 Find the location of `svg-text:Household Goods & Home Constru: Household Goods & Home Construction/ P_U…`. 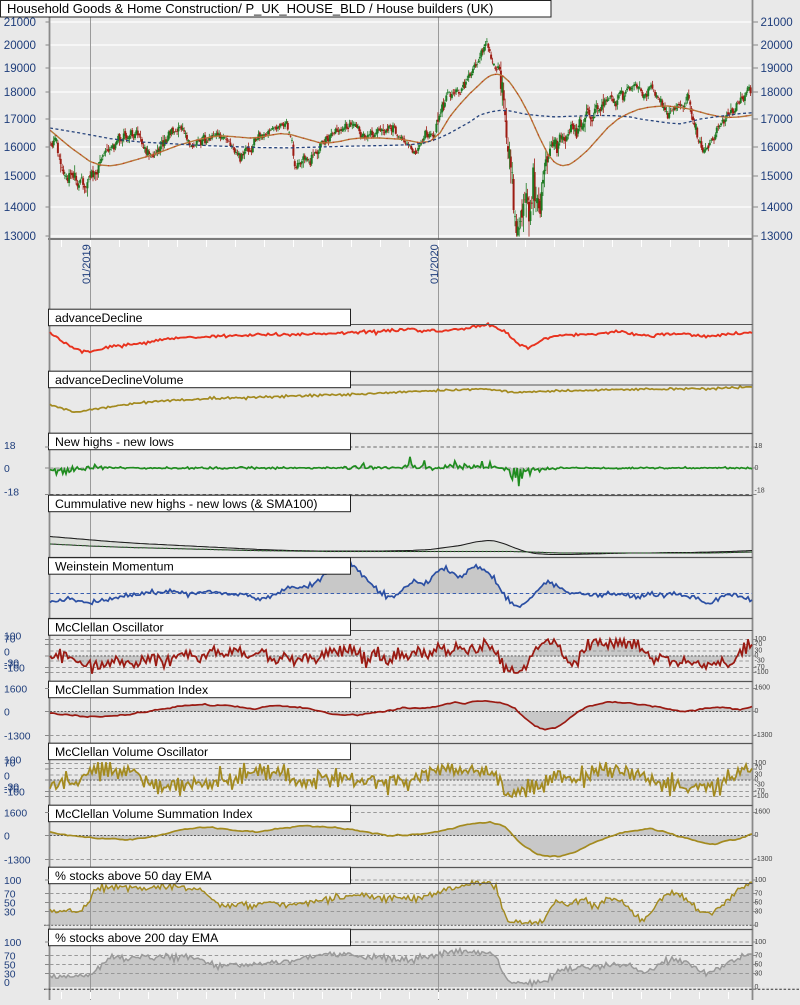

svg-text:Household Goods & Home Constru: Household Goods & Home Construction/ P_U… is located at coordinates (250, 8).